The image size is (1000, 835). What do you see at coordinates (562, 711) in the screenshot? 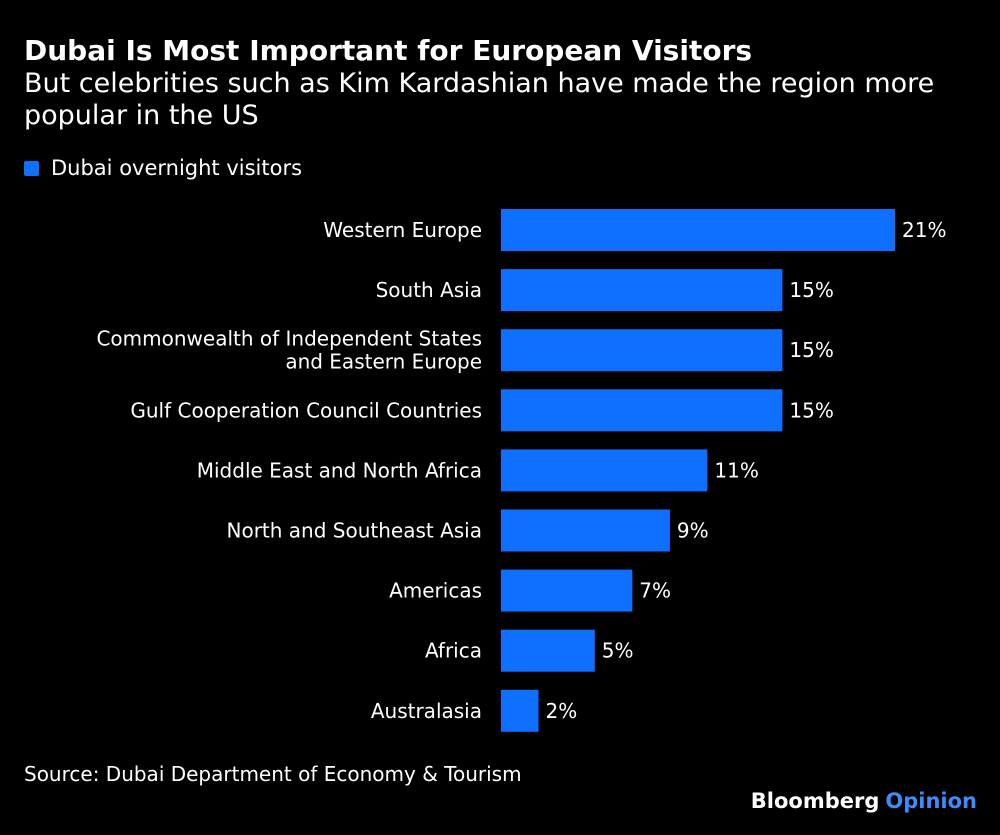
I see `value-label: 2%` at bounding box center [562, 711].